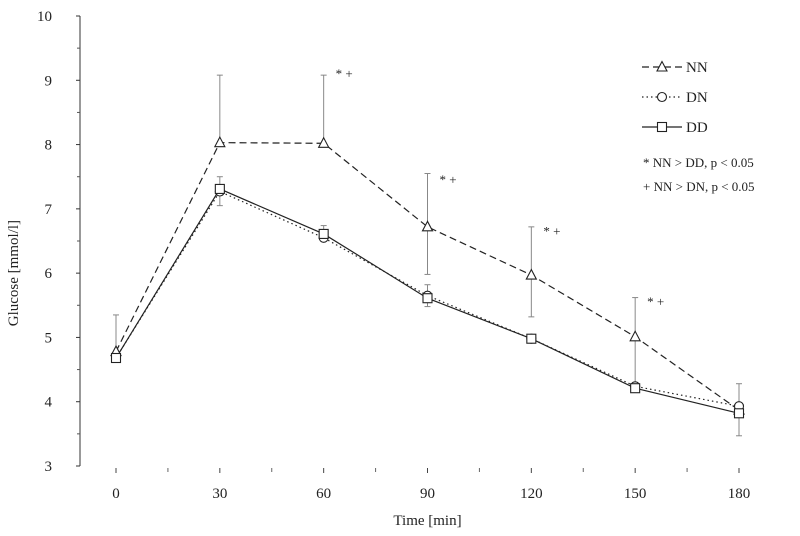  What do you see at coordinates (49, 146) in the screenshot?
I see `y-tick-label: 8` at bounding box center [49, 146].